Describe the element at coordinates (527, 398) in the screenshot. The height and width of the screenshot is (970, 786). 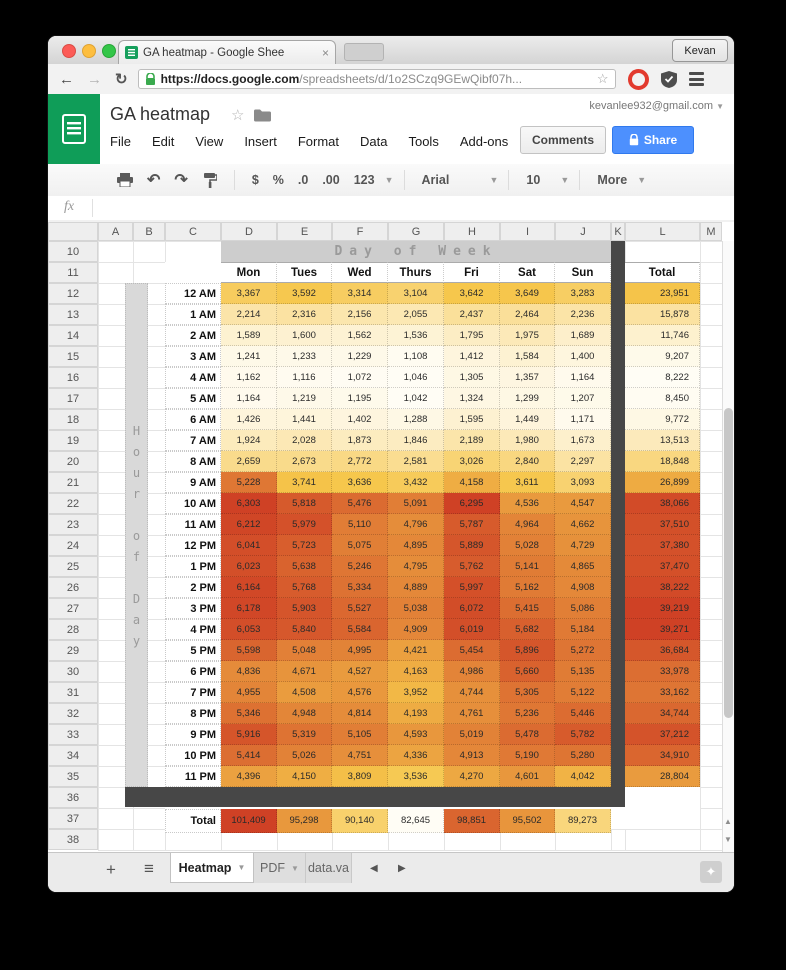
I see `heatmap-cell: 1,299` at that location.